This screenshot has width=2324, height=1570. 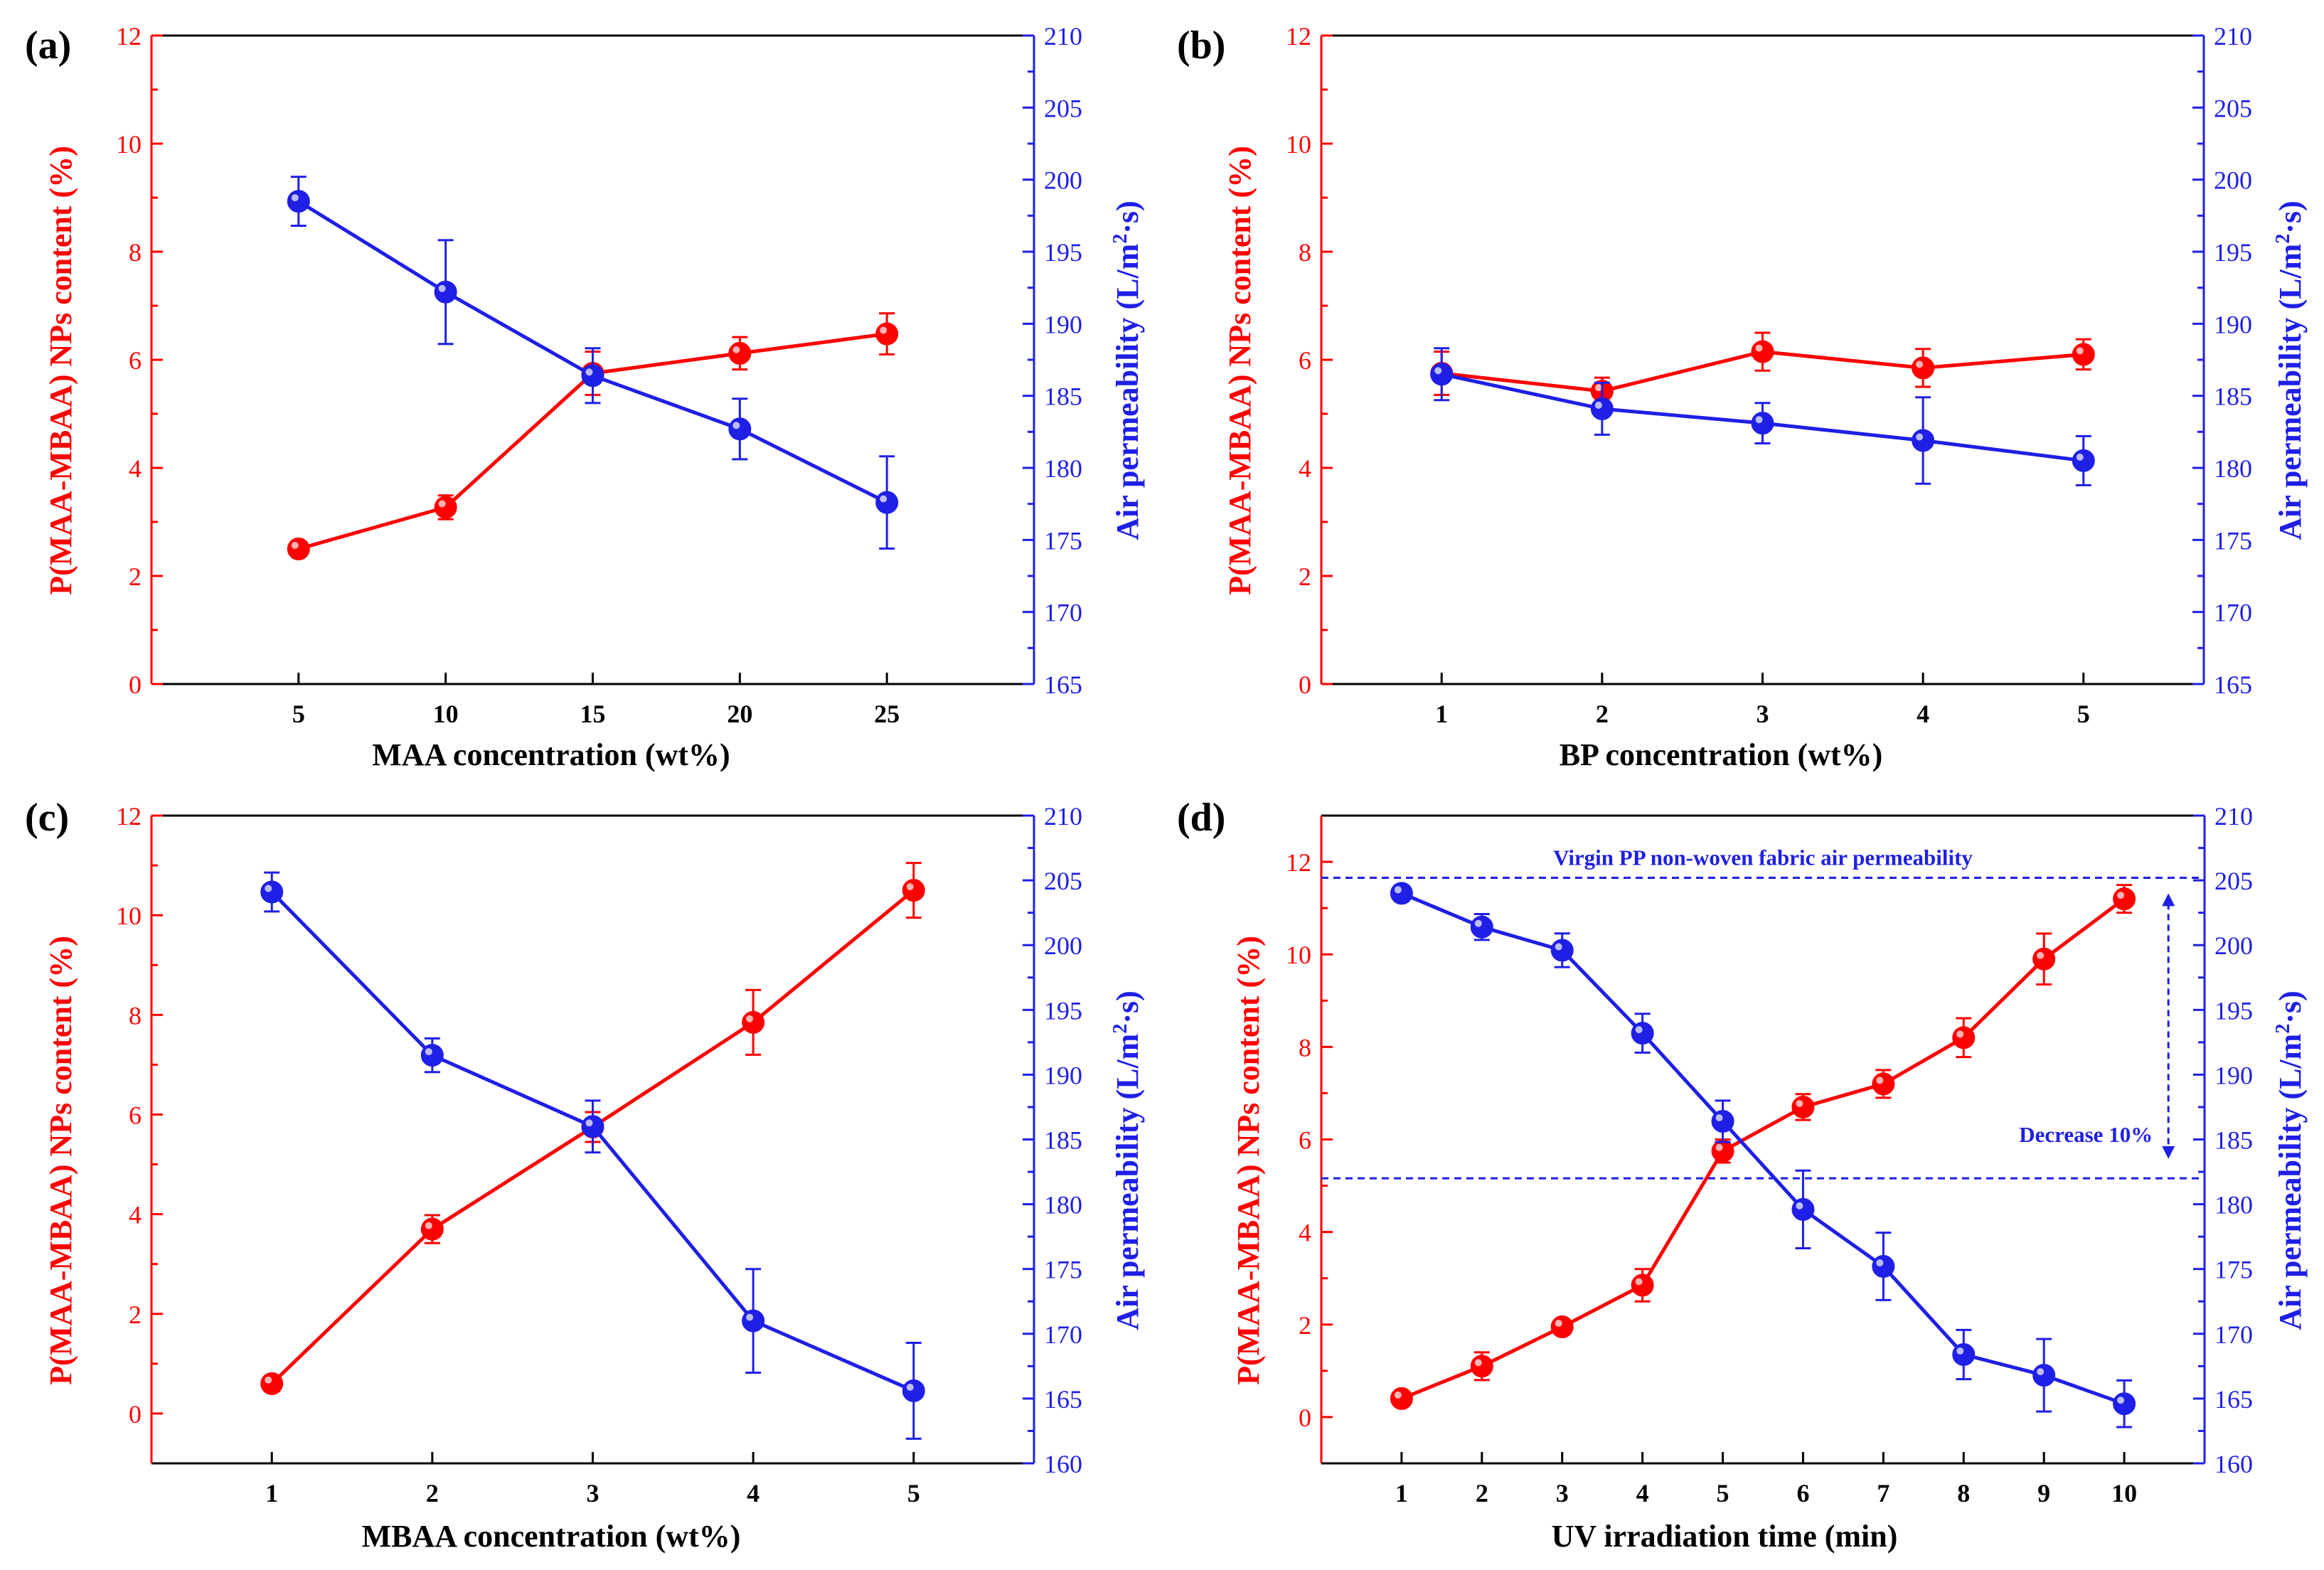 I want to click on left-y-tick-label: 0, so click(x=135, y=685).